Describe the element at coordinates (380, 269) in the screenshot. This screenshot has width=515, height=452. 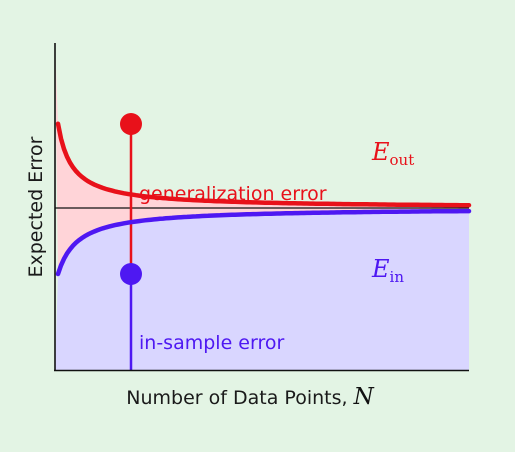
I see `e-in-symbol: E` at that location.